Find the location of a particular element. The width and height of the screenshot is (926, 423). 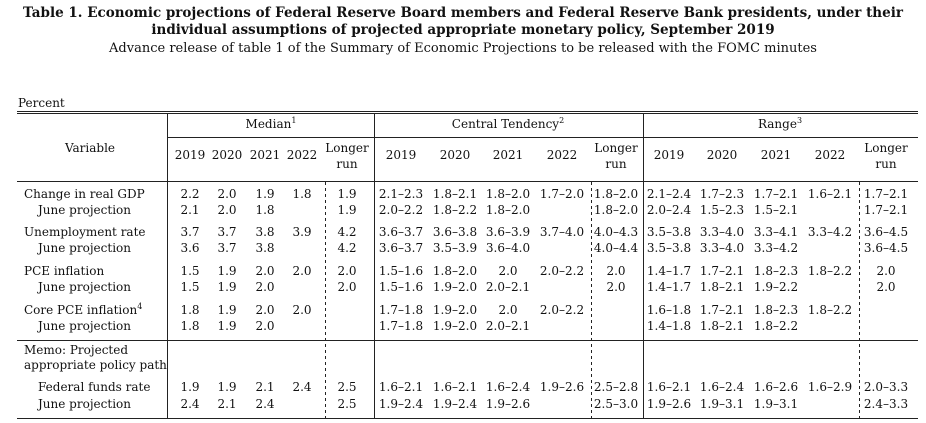

range-value: 1.9–2.2 is located at coordinates (776, 287).